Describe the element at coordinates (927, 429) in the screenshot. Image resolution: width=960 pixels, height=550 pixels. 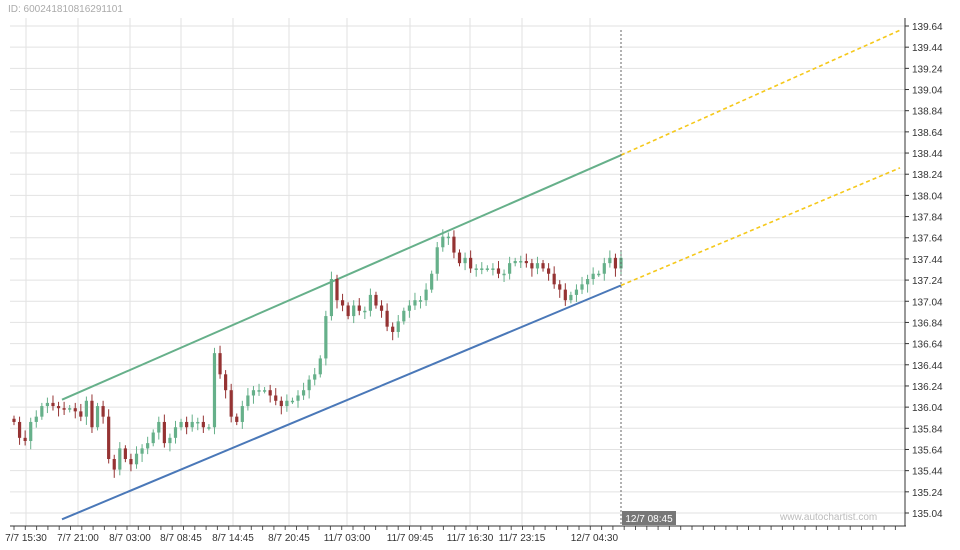
I see `y-tick-label: 135.84` at that location.